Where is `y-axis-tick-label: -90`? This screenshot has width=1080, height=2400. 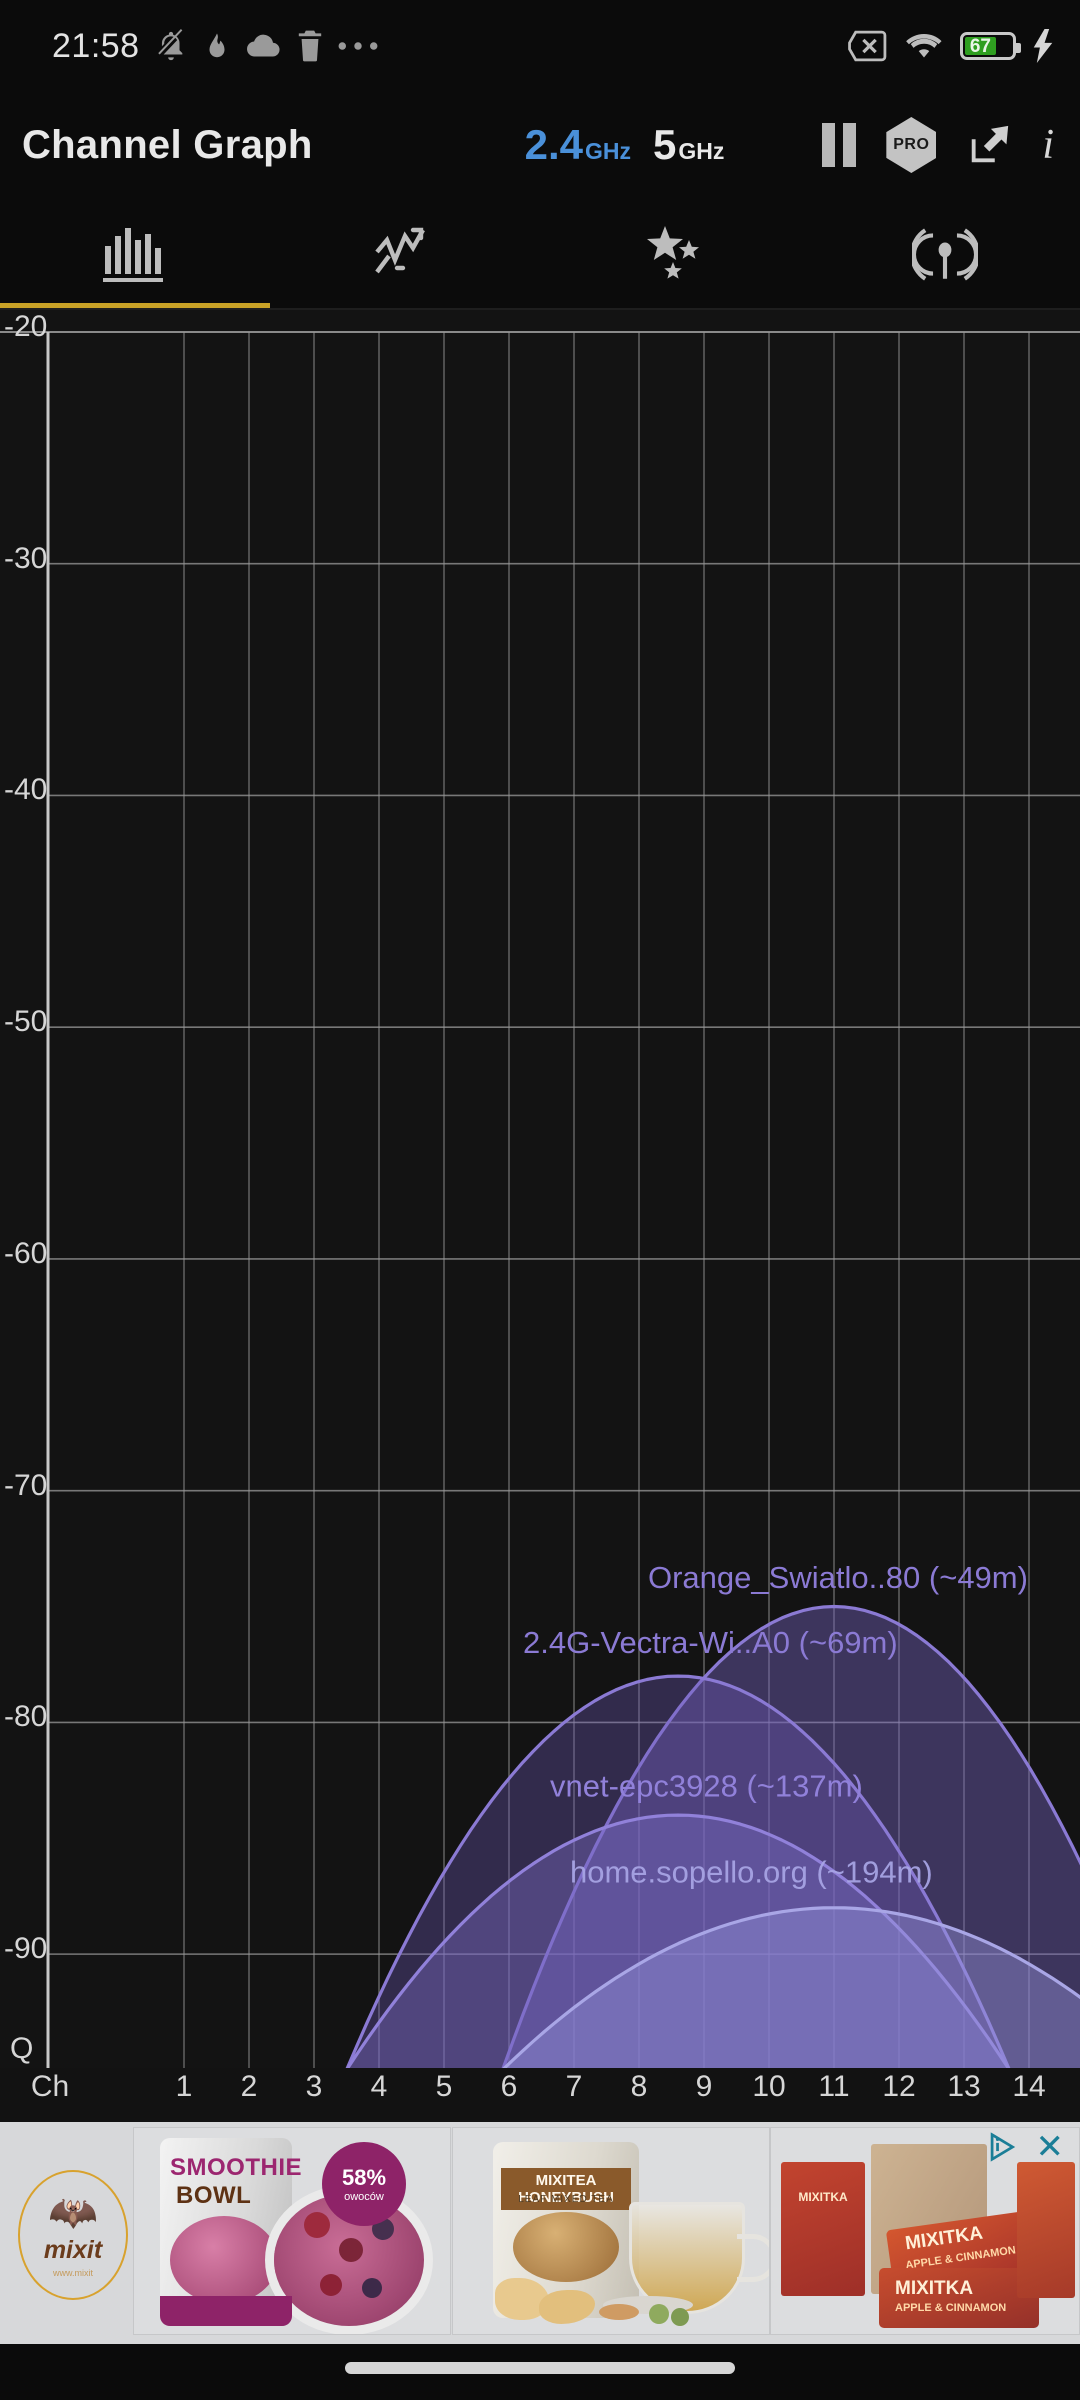
y-axis-tick-label: -90 is located at coordinates (26, 1949).